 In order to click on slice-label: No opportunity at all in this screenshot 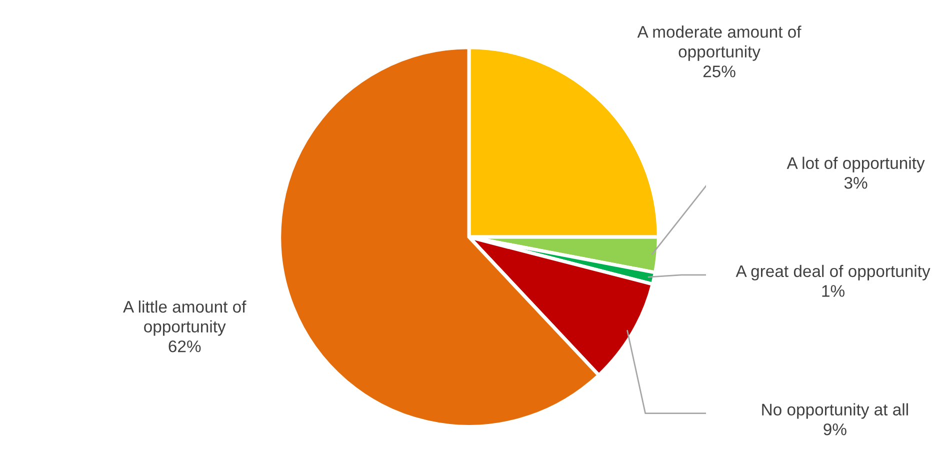, I will do `click(835, 411)`.